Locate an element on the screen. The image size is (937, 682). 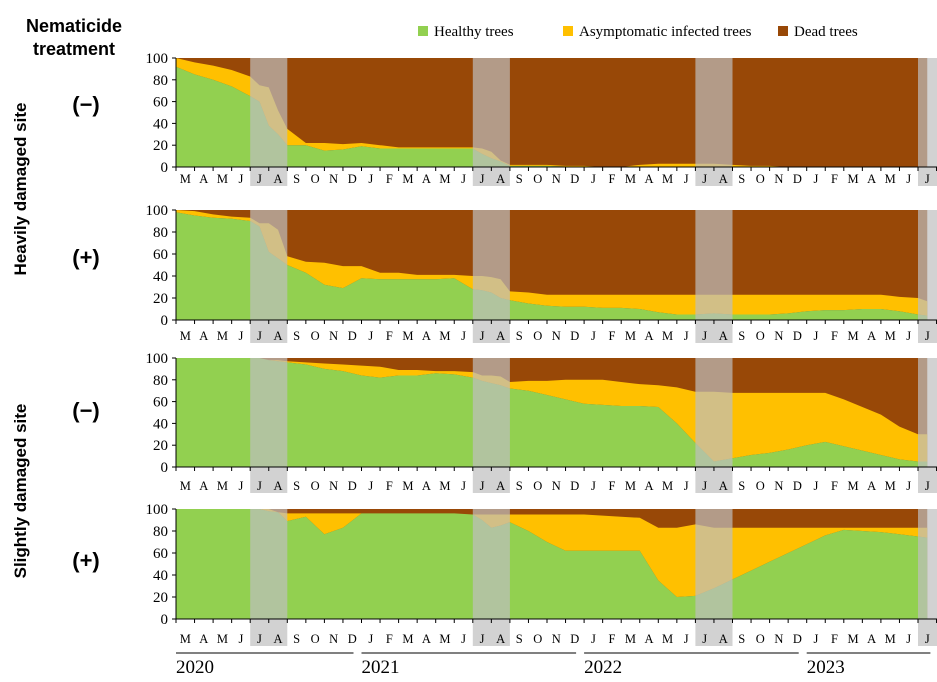
title-line1: Nematicide is located at coordinates (74, 26).